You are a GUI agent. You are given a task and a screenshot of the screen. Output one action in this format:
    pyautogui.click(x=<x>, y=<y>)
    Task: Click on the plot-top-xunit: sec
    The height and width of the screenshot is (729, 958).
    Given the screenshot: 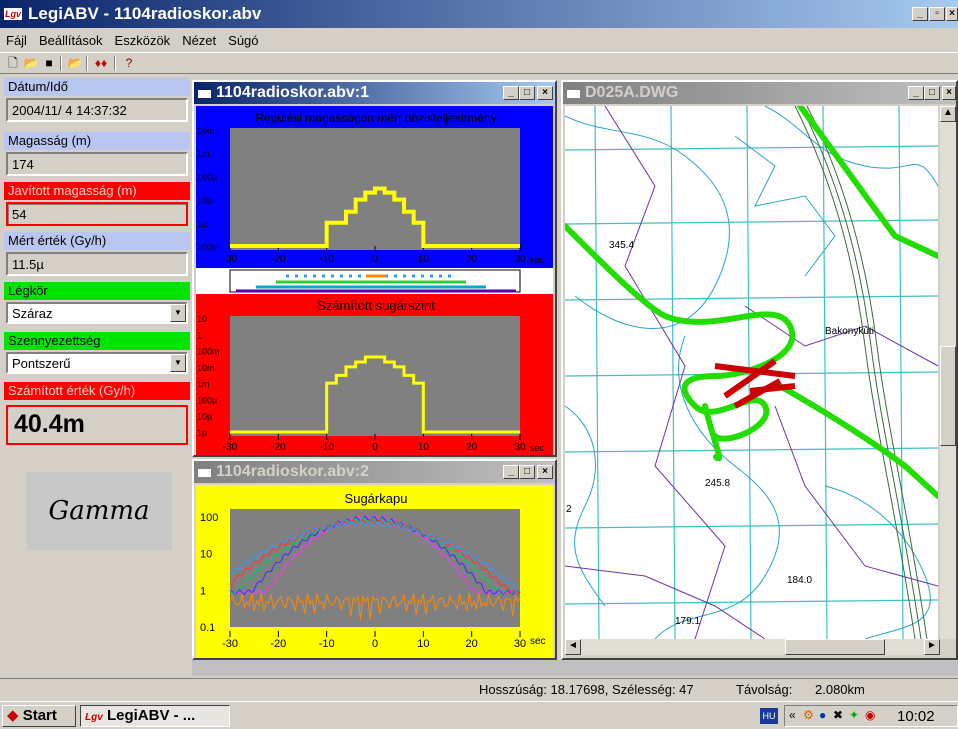 What is the action you would take?
    pyautogui.click(x=537, y=260)
    